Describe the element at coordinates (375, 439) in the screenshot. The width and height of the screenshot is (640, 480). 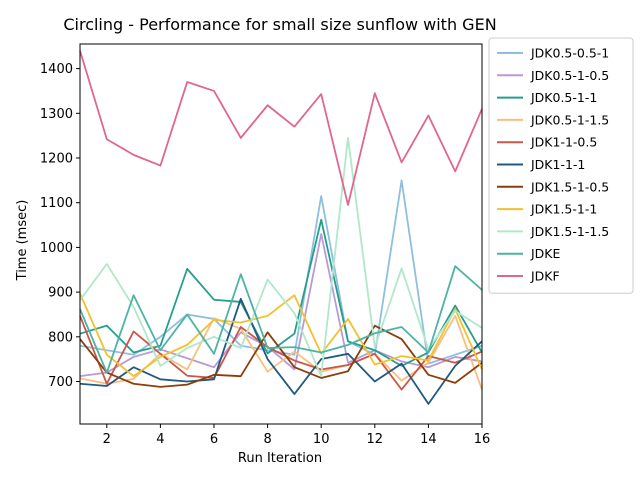
I see `x-tick-label: 12` at that location.